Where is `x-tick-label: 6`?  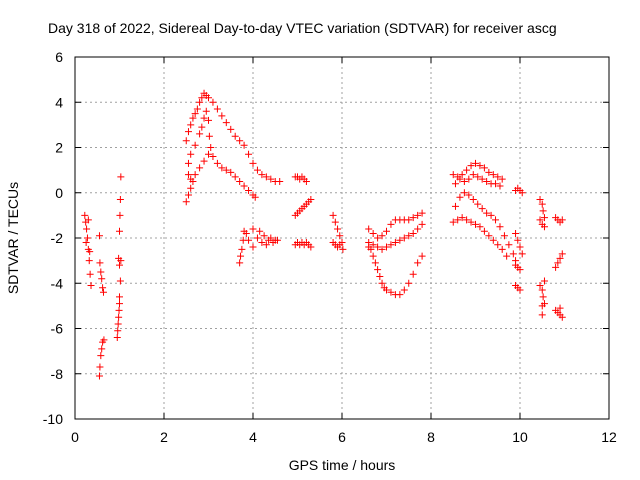
x-tick-label: 6 is located at coordinates (342, 437).